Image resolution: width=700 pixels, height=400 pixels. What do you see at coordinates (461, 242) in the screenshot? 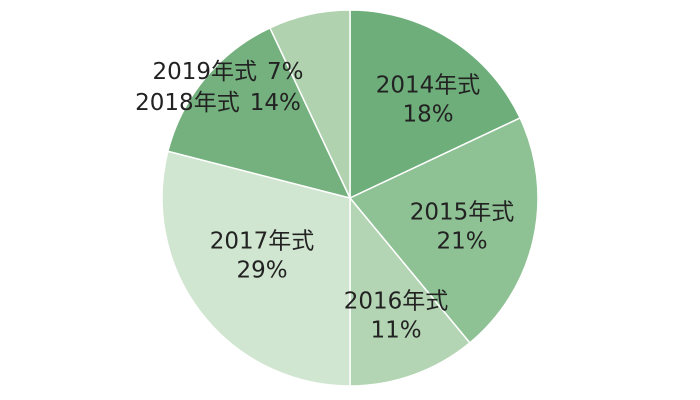
I see `value-label: 21%` at bounding box center [461, 242].